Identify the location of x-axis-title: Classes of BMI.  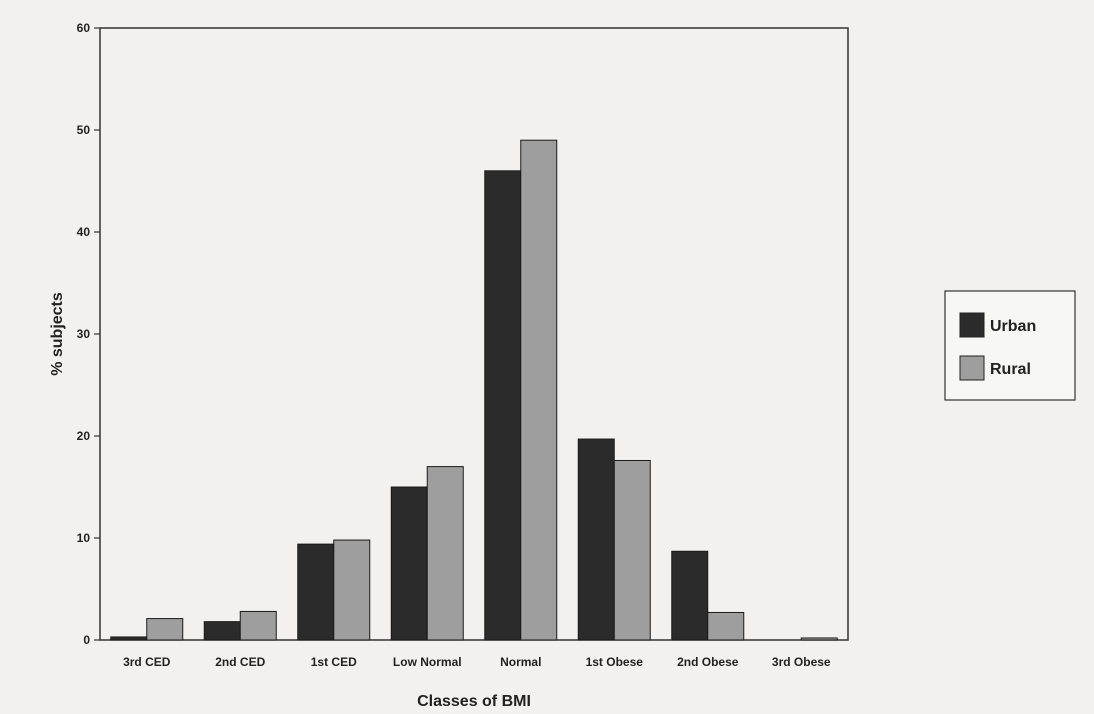
(474, 701).